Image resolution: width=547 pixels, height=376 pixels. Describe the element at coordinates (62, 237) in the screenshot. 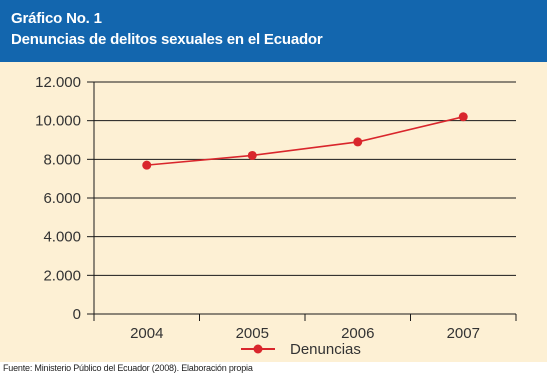

I see `y-tick-label: 4.000` at that location.